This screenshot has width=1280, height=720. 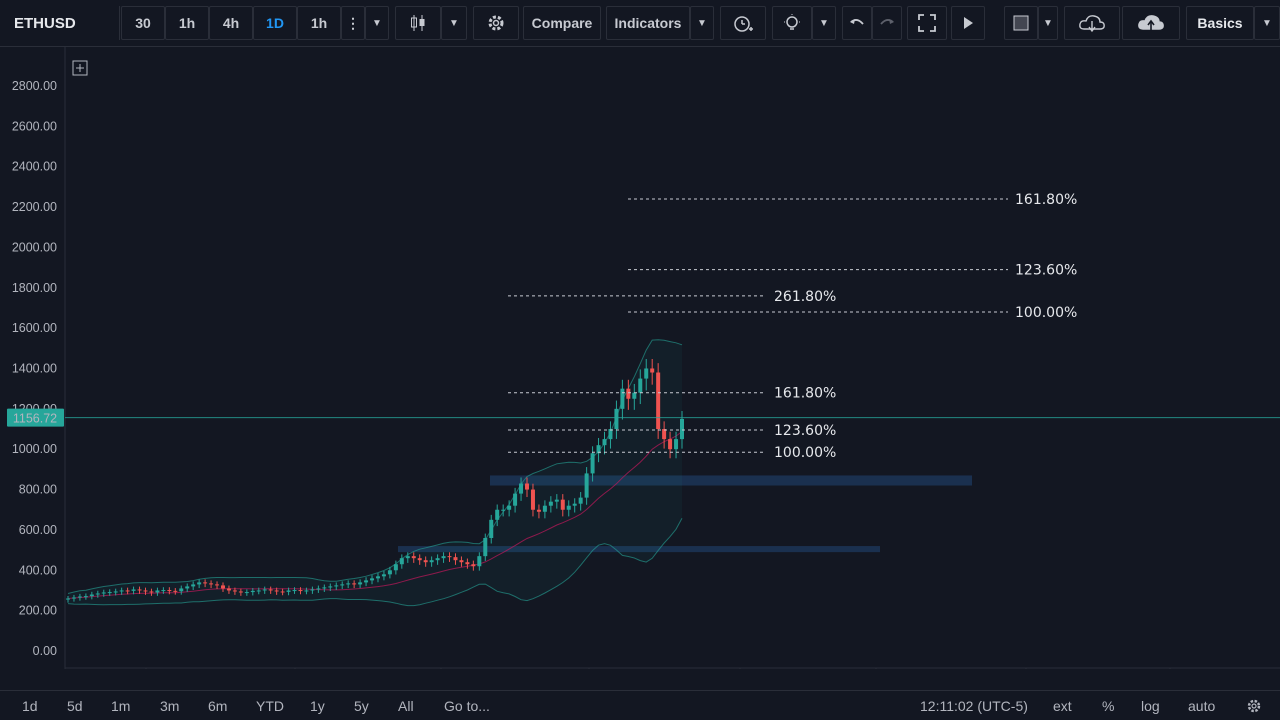 What do you see at coordinates (375, 562) in the screenshot?
I see `bollinger-lower` at bounding box center [375, 562].